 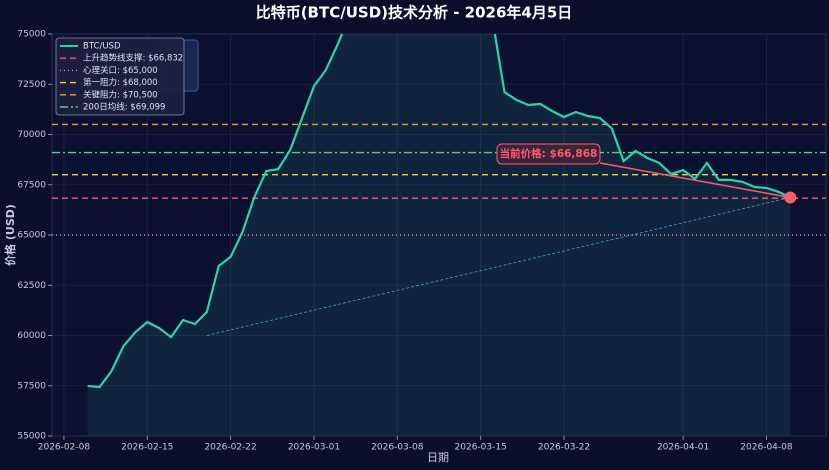 I want to click on y-tick-label: 60000, so click(x=31, y=336).